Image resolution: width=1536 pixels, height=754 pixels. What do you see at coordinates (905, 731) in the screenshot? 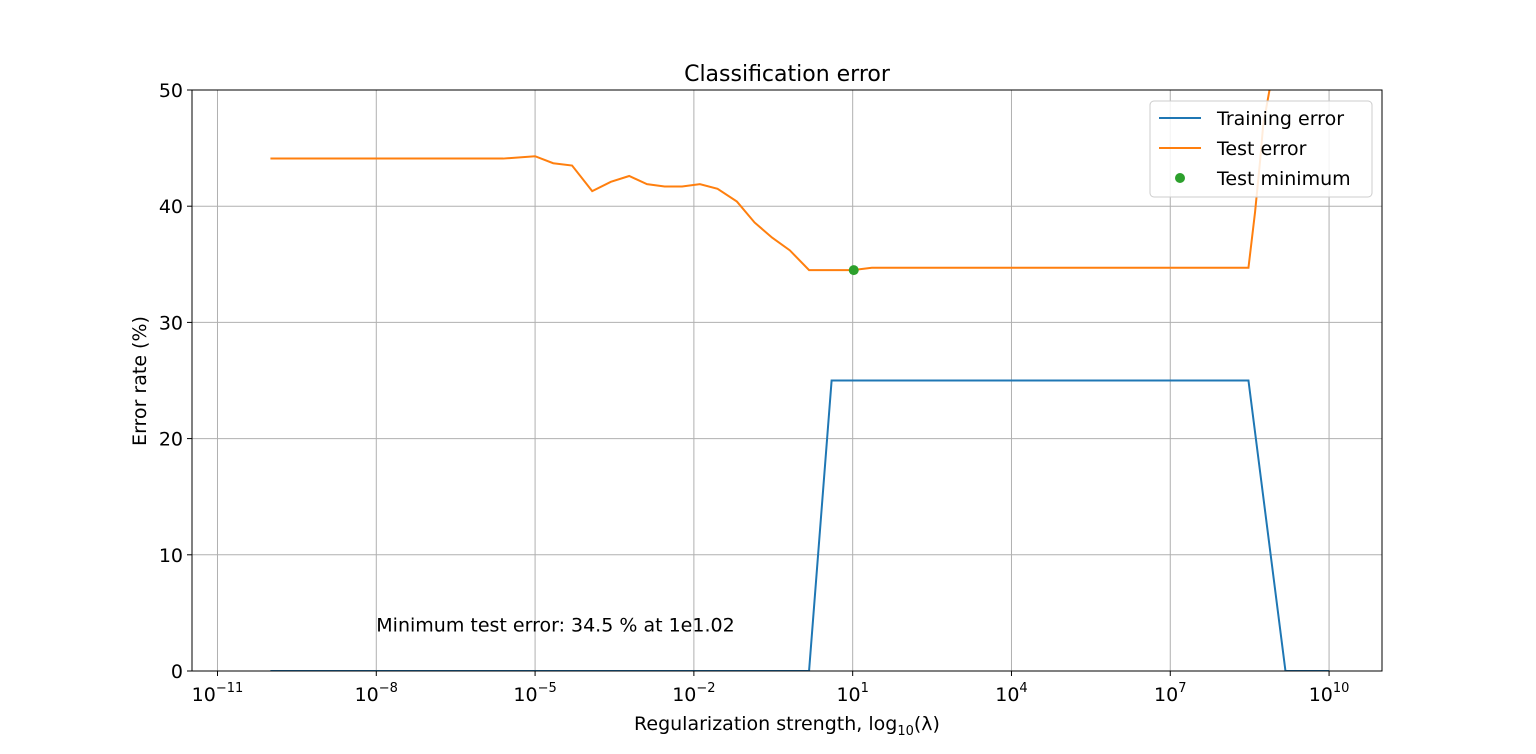
I see `x-axis-label-subscript: 10` at bounding box center [905, 731].